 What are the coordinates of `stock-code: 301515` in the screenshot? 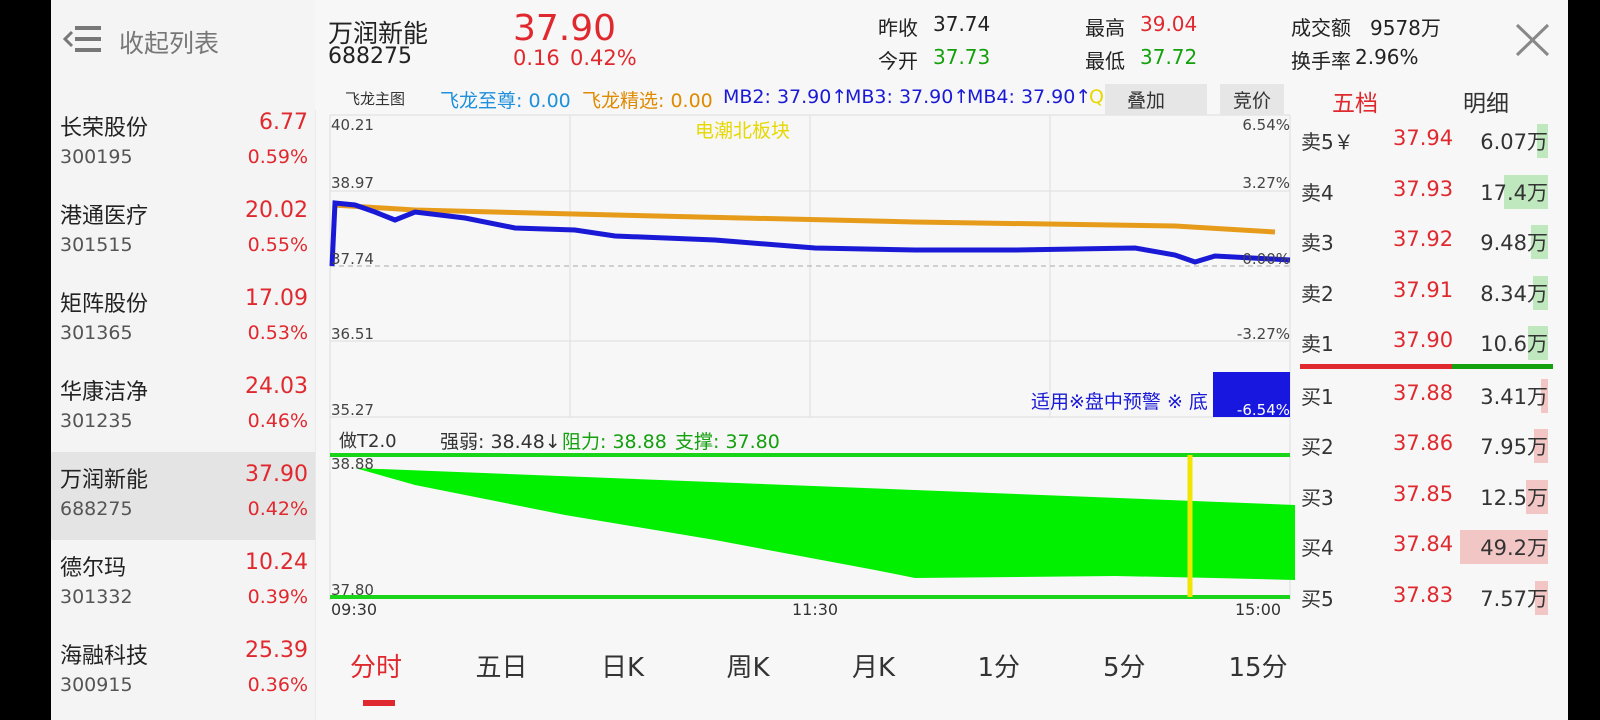 It's located at (96, 245).